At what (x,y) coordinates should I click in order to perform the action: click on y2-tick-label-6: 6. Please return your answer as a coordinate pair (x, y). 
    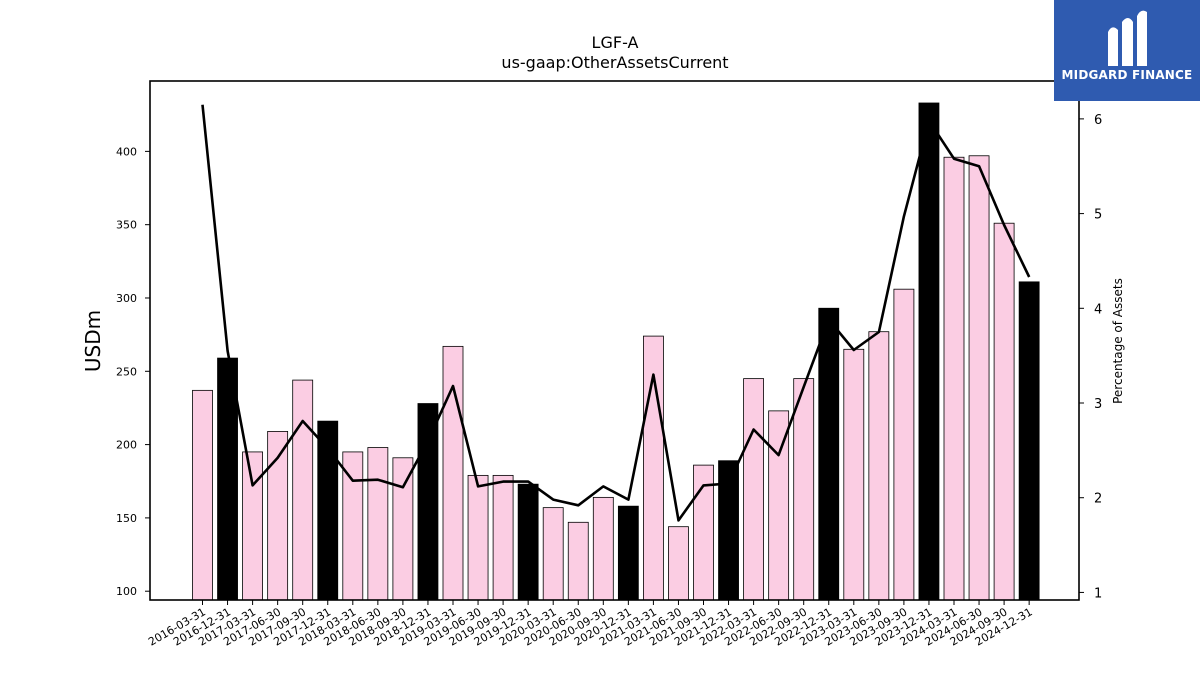
    Looking at the image, I should click on (1098, 120).